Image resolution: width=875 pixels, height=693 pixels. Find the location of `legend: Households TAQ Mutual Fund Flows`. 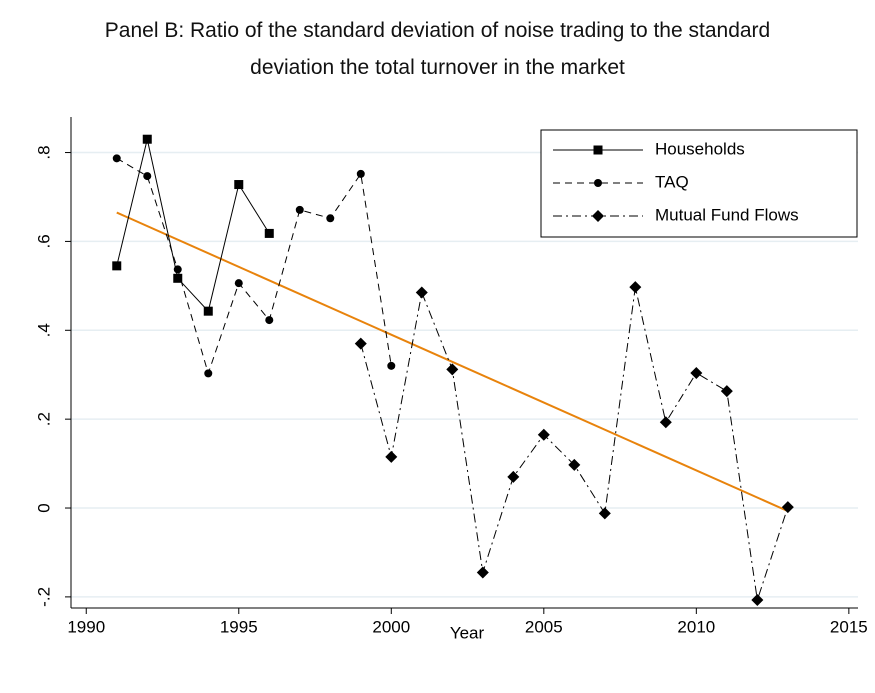

legend: Households TAQ Mutual Fund Flows is located at coordinates (699, 183).